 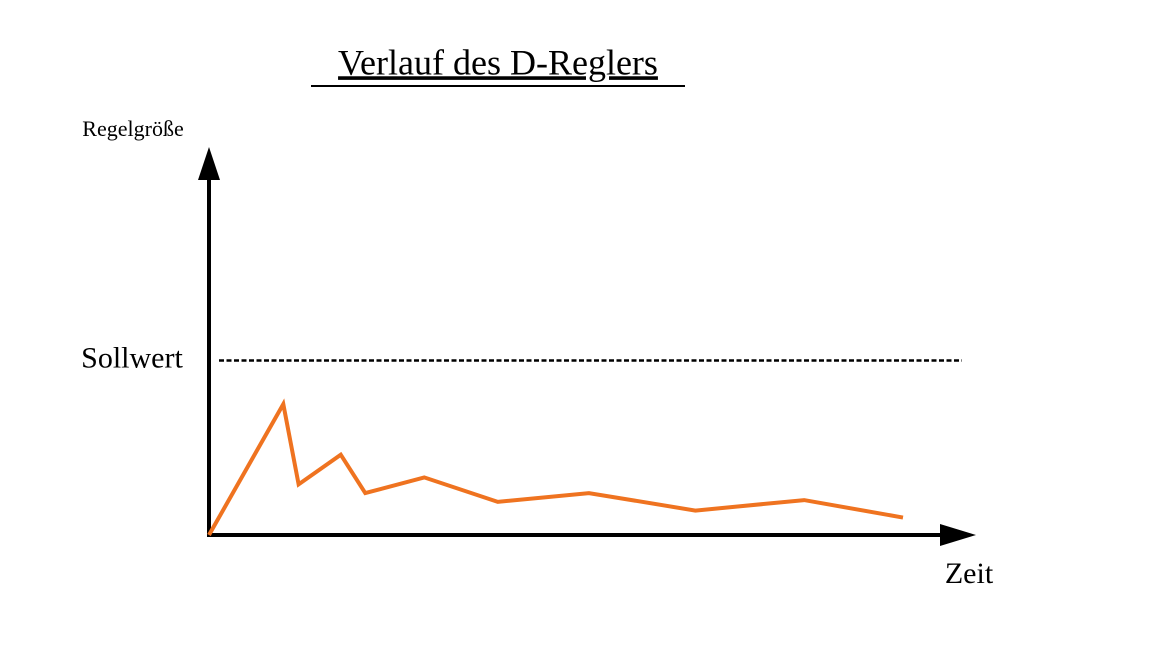 I want to click on y-axis-label: Regelgröße, so click(x=132, y=128).